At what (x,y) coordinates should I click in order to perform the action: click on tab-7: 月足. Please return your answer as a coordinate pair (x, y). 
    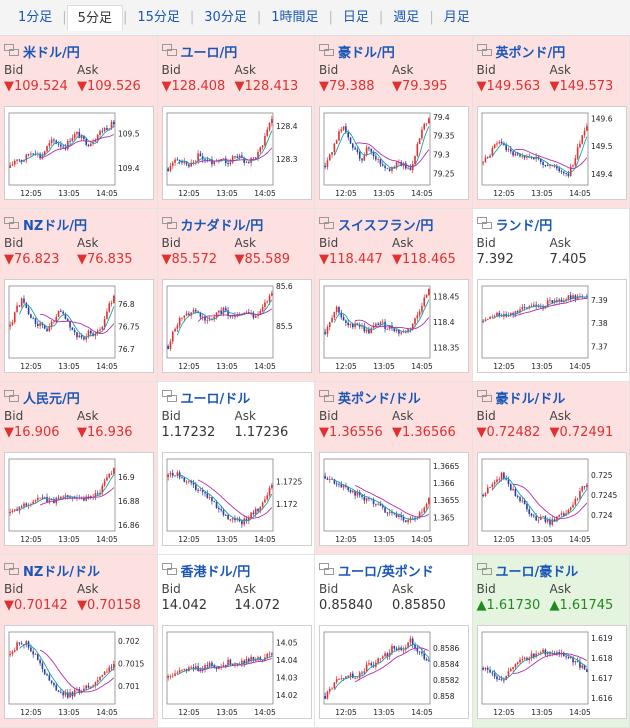
    Looking at the image, I should click on (457, 18).